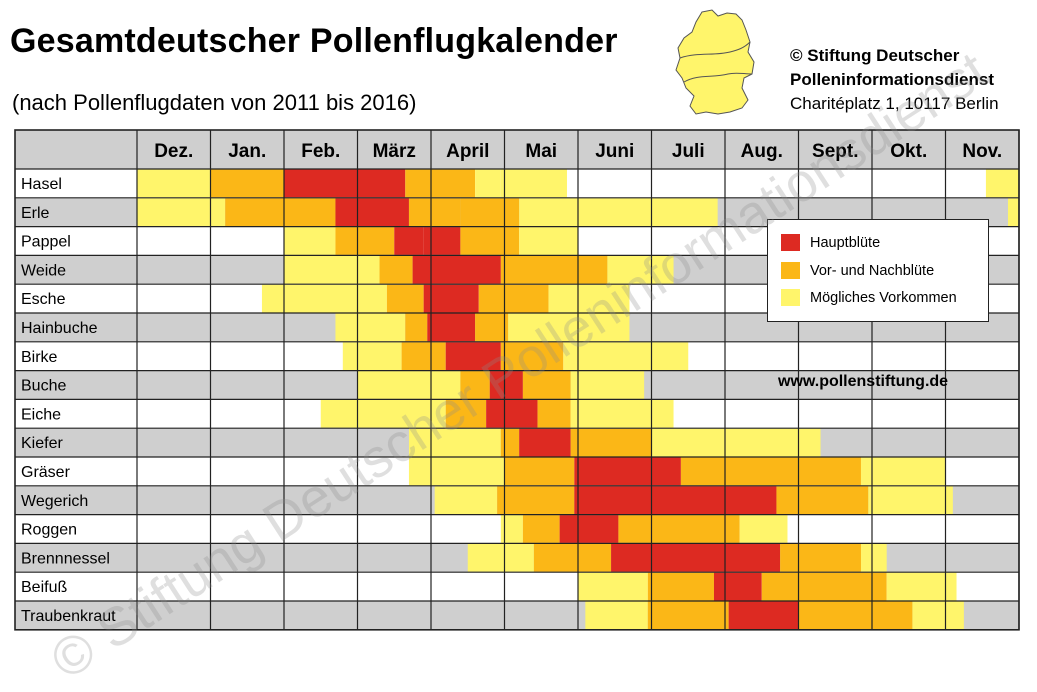 The image size is (1037, 692). Describe the element at coordinates (394, 151) in the screenshot. I see `month-label: März` at that location.